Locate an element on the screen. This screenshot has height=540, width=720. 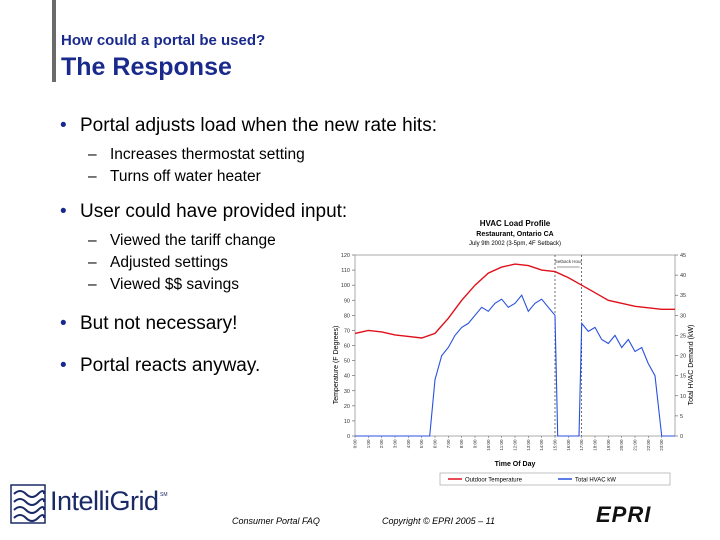
y-left-tick-label: 100 is located at coordinates (345, 286).